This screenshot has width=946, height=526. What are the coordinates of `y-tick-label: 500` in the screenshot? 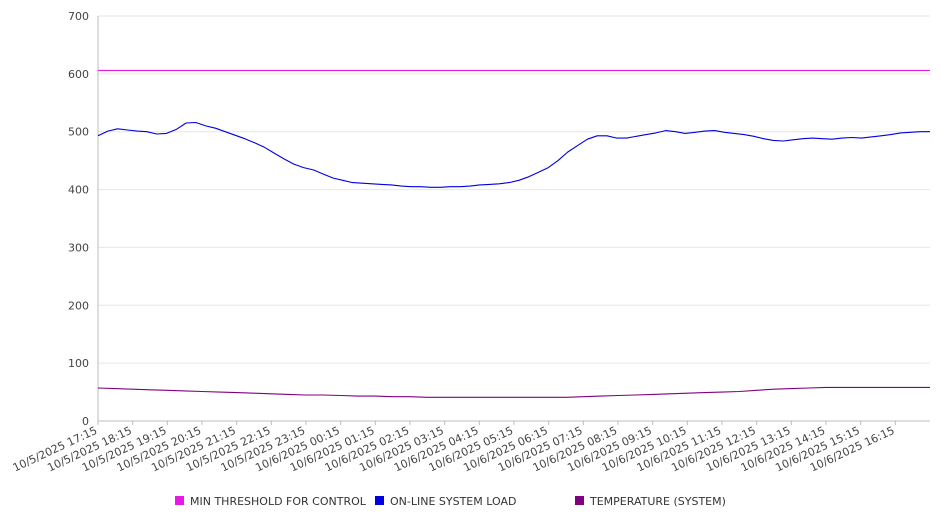 It's located at (78, 132).